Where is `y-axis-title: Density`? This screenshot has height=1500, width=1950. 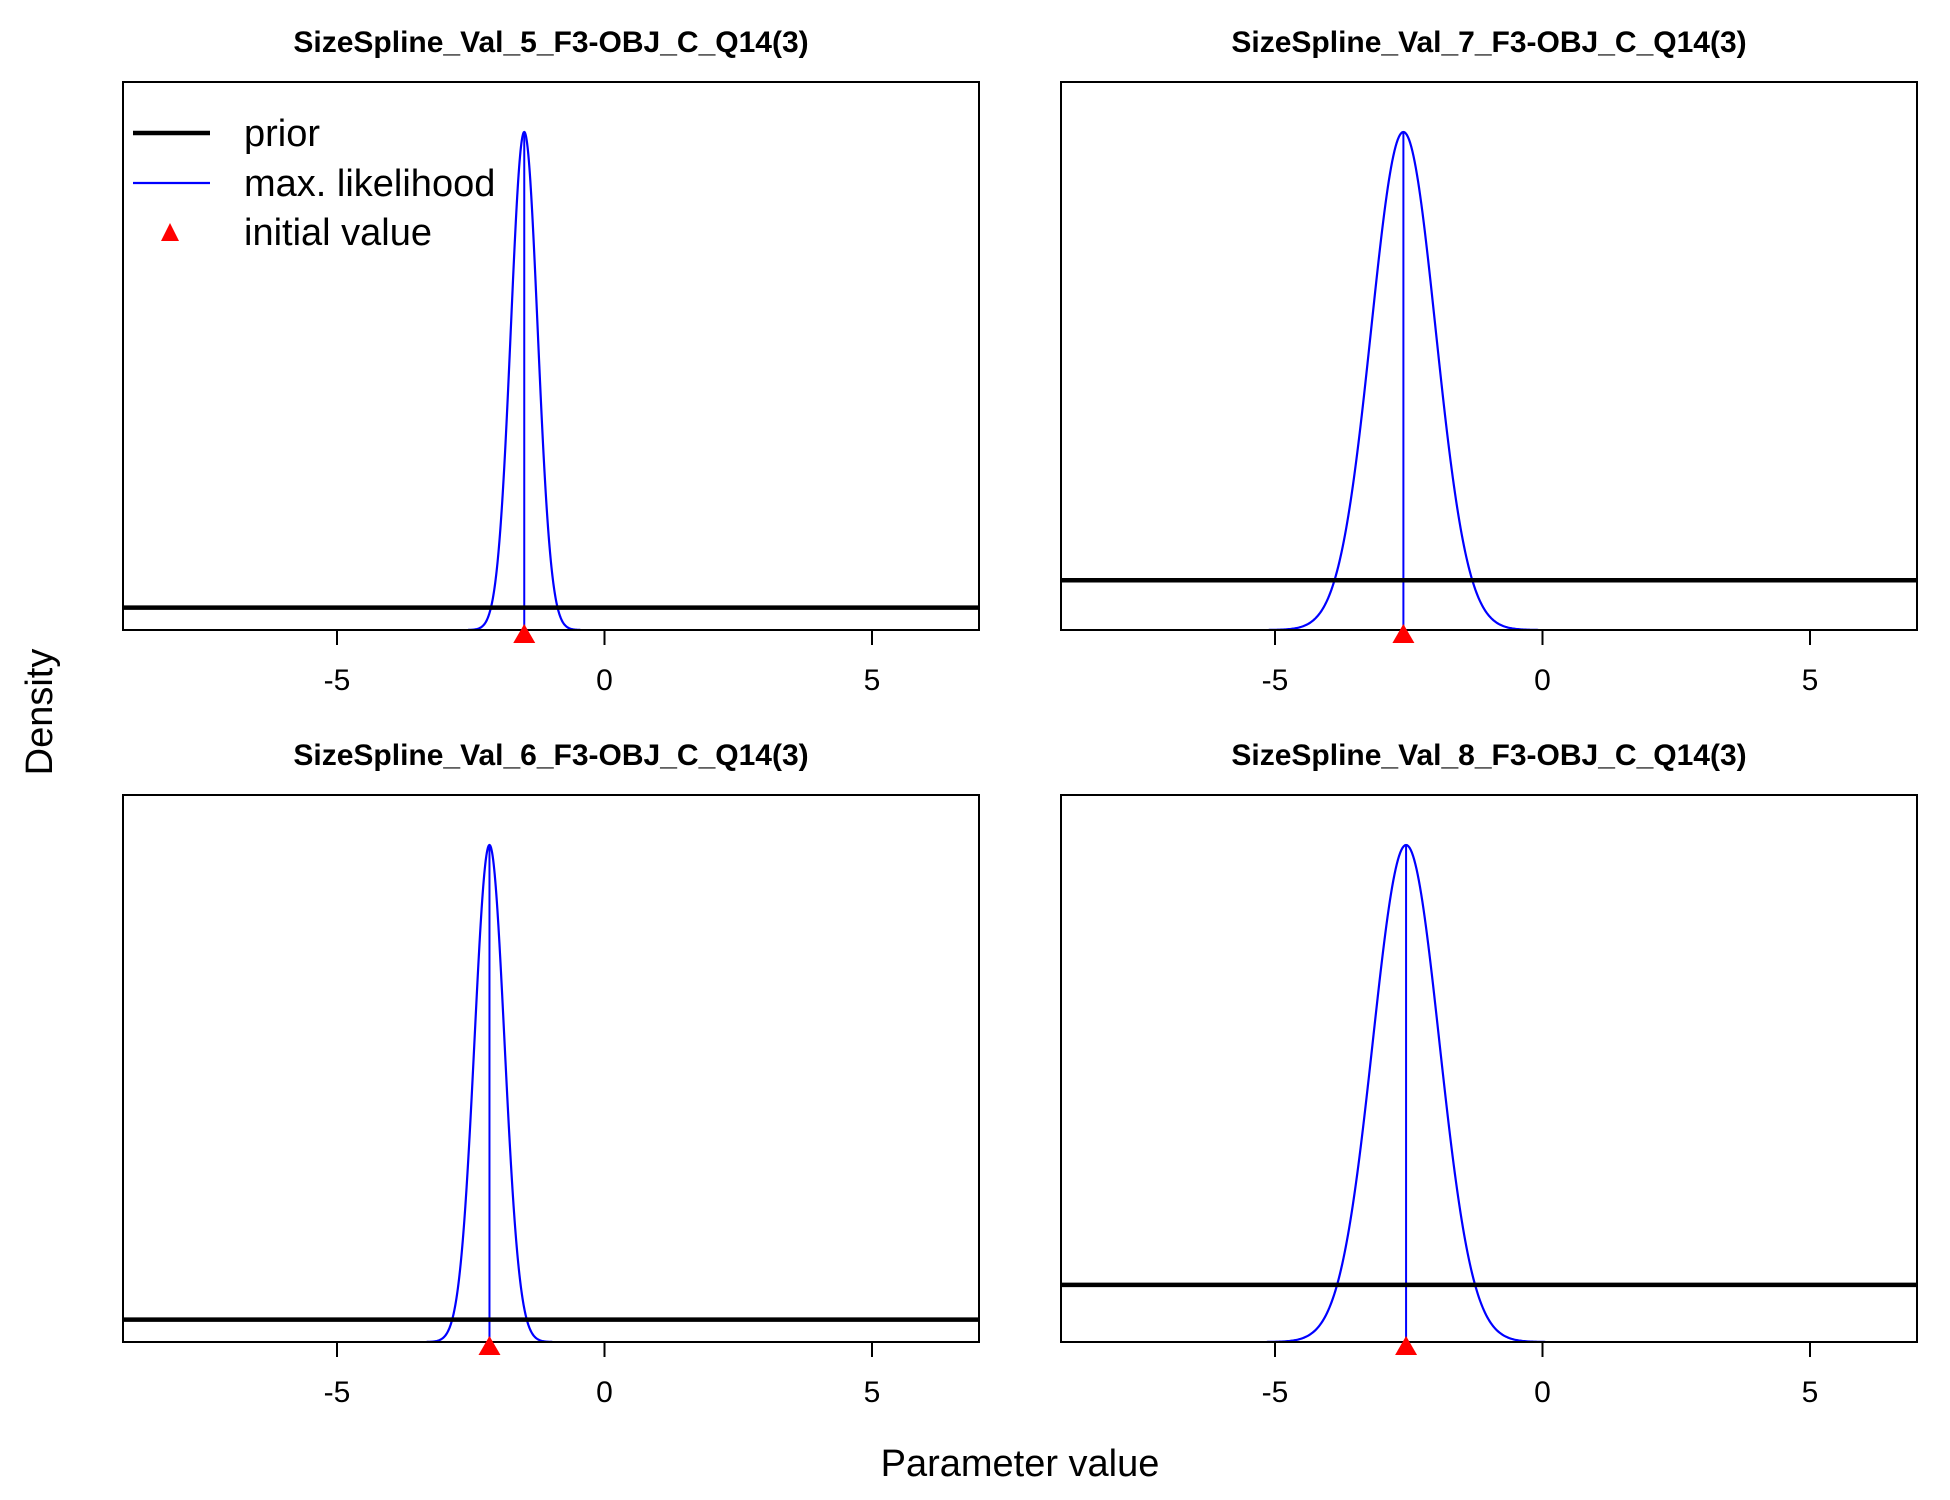
y-axis-title: Density is located at coordinates (40, 712).